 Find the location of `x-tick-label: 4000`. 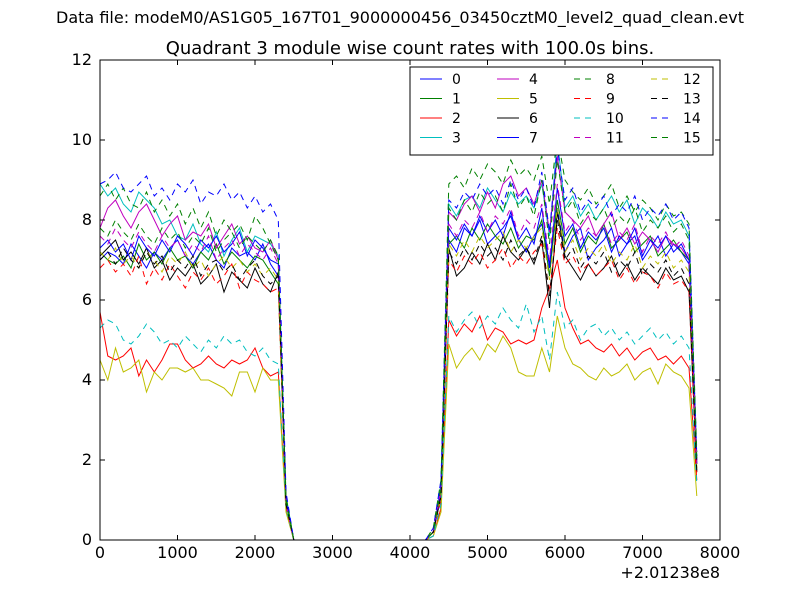

x-tick-label: 4000 is located at coordinates (410, 552).